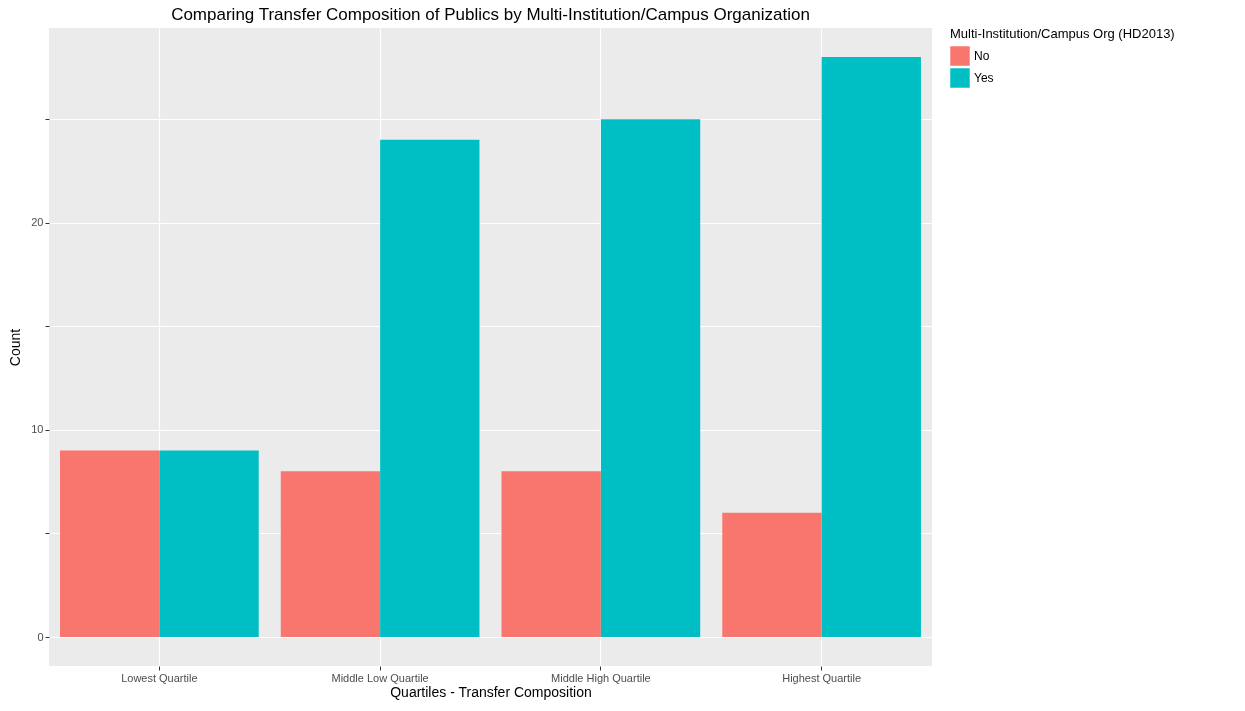 The height and width of the screenshot is (711, 1245). I want to click on x-tick-label: Lowest Quartile, so click(159, 677).